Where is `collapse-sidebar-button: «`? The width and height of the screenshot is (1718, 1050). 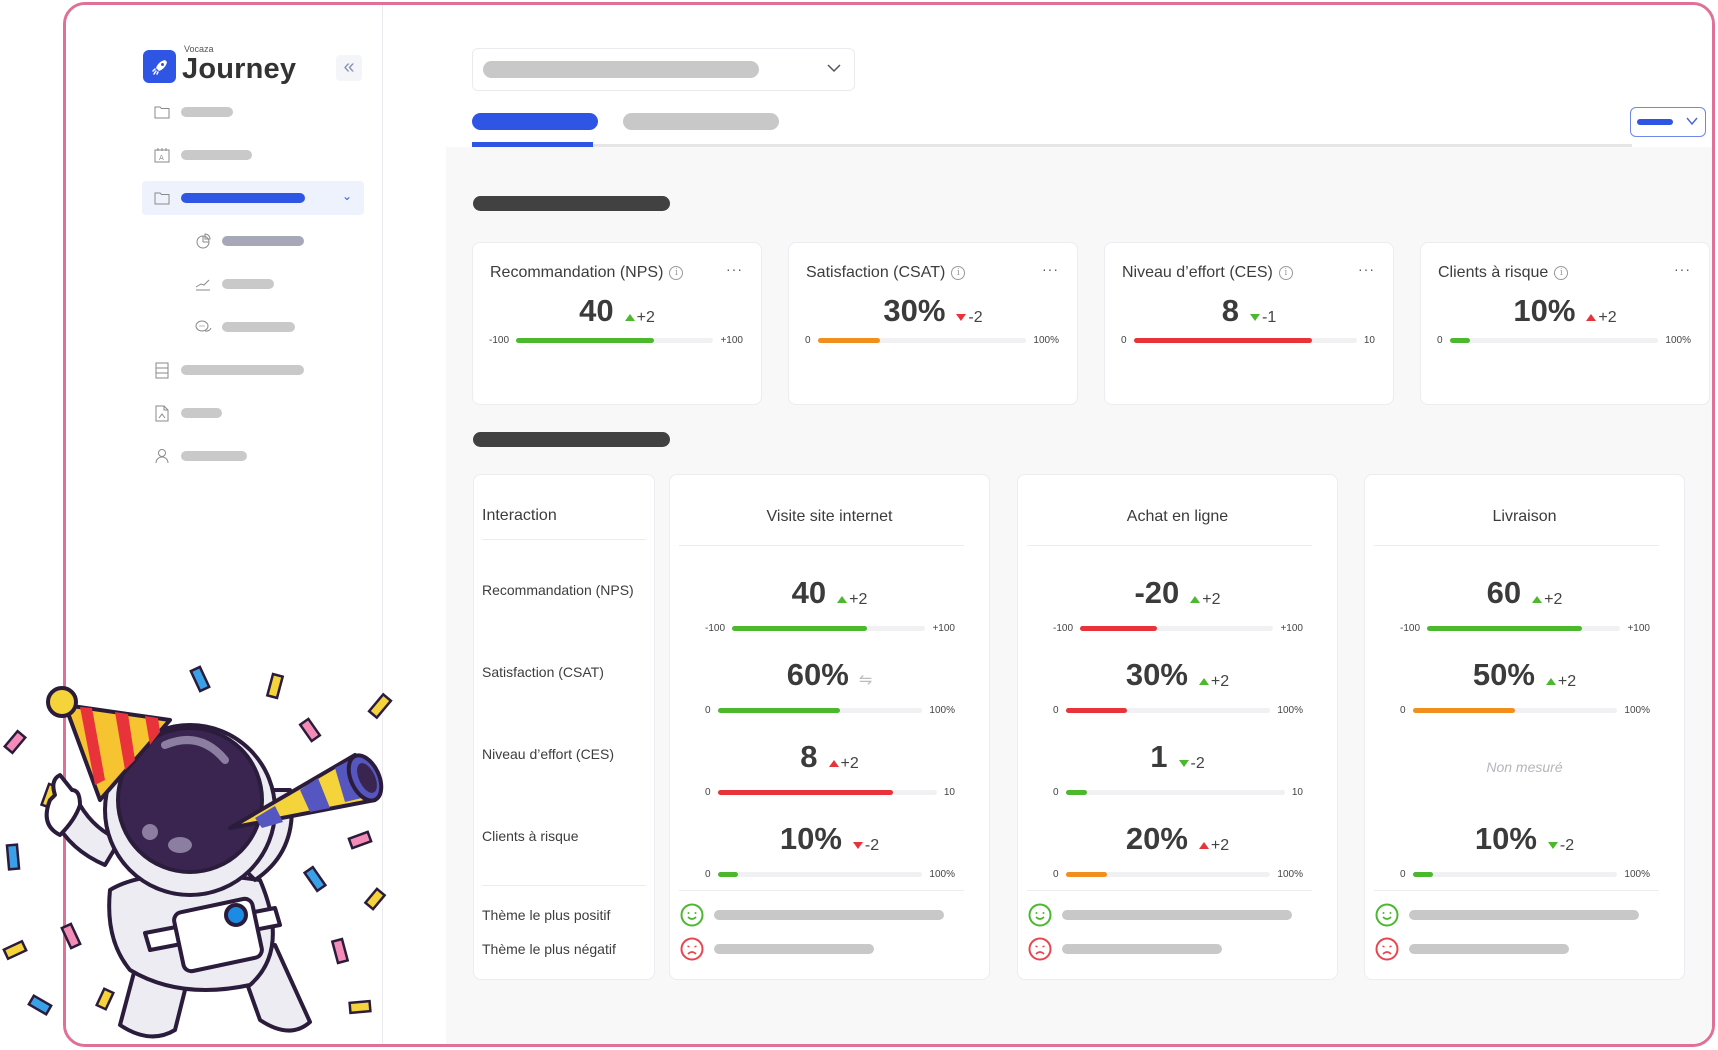 collapse-sidebar-button: « is located at coordinates (349, 68).